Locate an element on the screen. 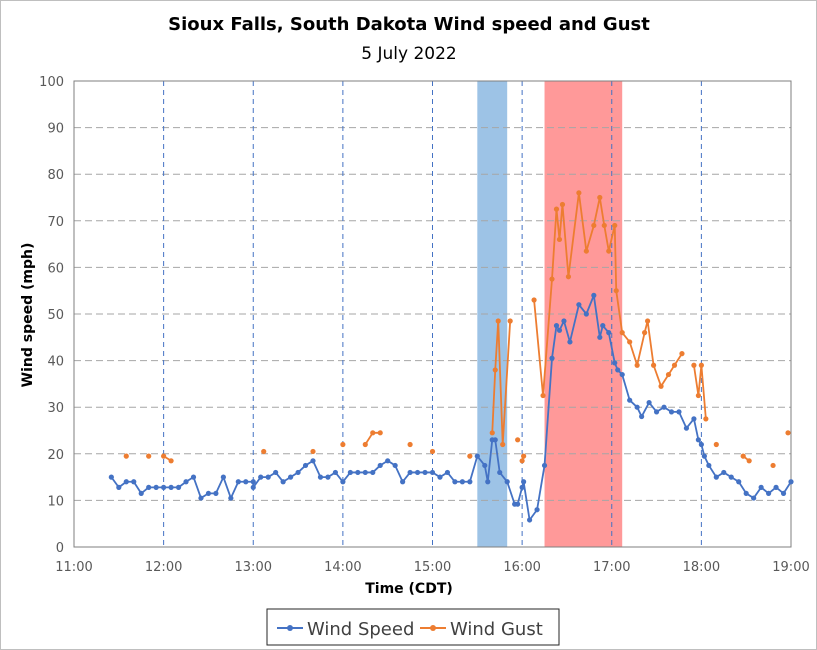  x-tick-label: 13:00 is located at coordinates (253, 567).